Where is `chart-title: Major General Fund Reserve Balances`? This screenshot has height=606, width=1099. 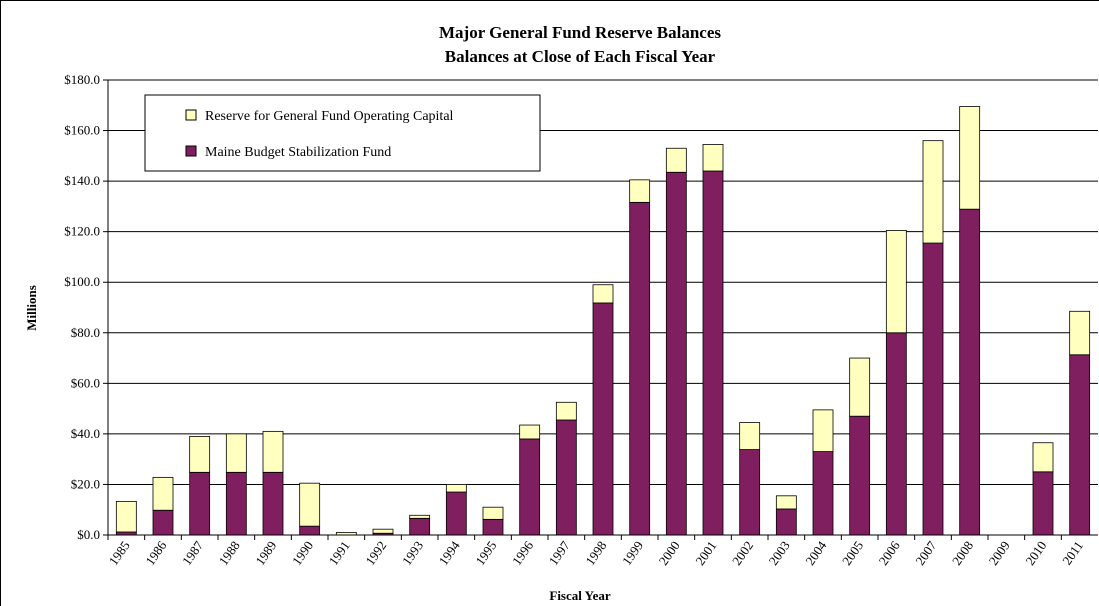
chart-title: Major General Fund Reserve Balances is located at coordinates (580, 32).